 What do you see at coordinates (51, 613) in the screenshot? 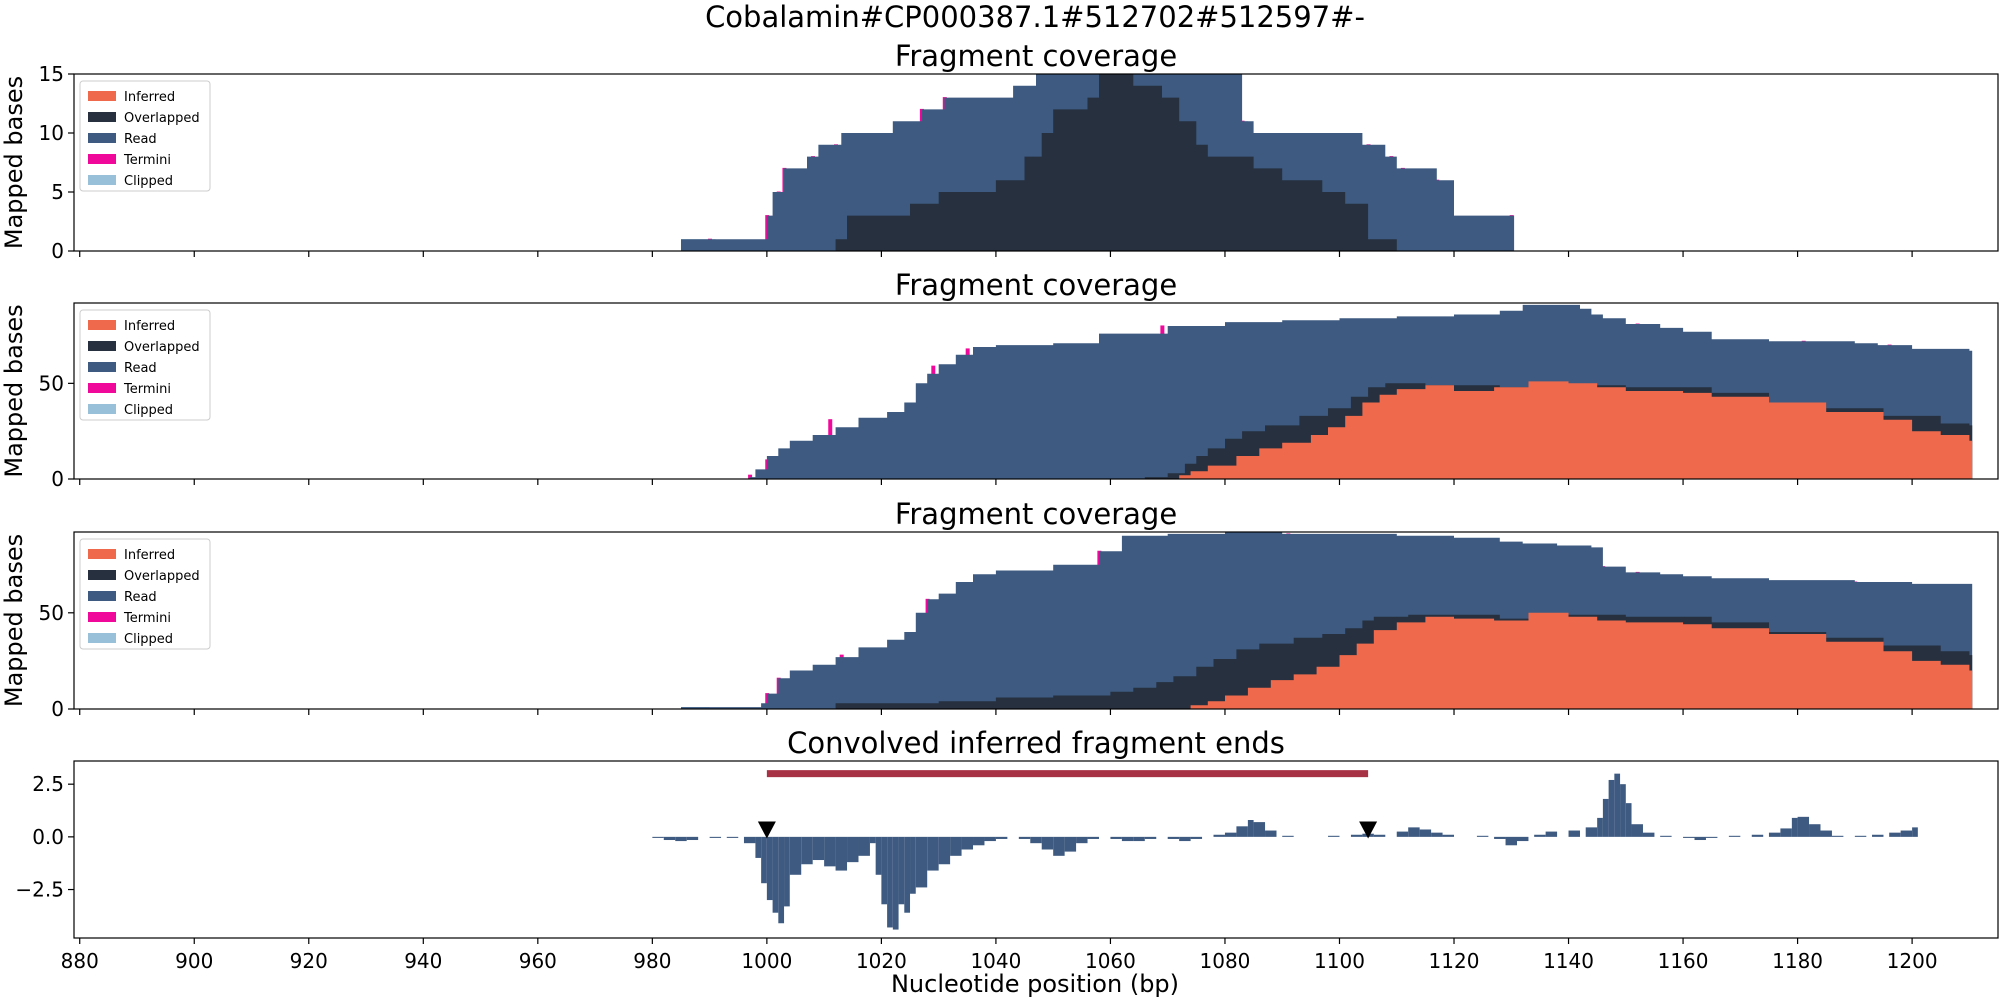
I see `y-tick-label: 50` at bounding box center [51, 613].